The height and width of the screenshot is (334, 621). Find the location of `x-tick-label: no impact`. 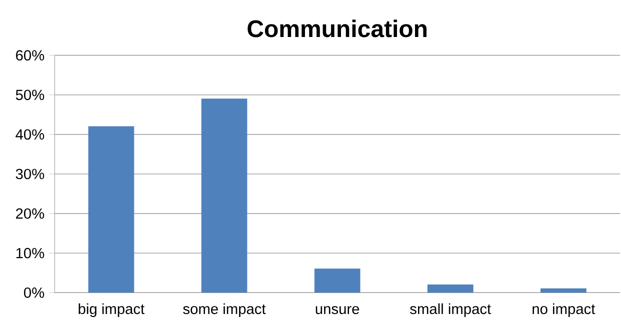

x-tick-label: no impact is located at coordinates (564, 310).